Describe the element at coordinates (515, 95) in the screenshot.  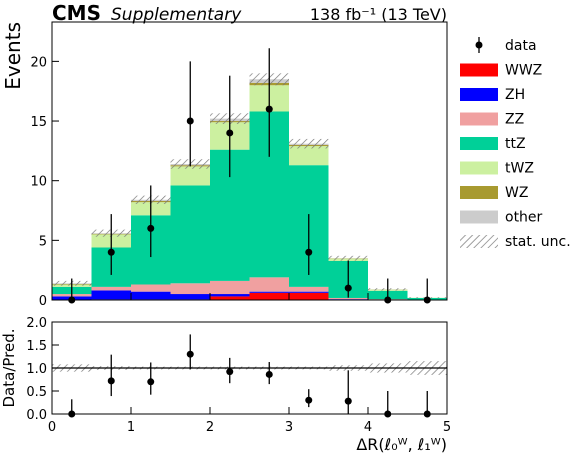
I see `legend-label: ZH` at that location.